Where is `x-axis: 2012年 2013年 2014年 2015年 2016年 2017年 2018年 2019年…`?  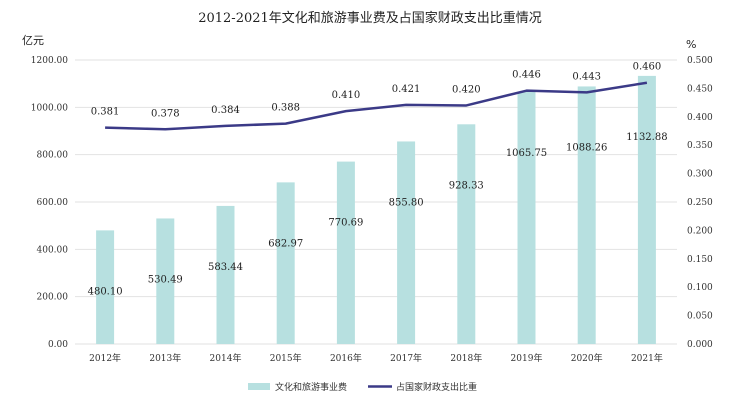 x-axis: 2012年 2013年 2014年 2015年 2016年 2017年 2018年 2019年… is located at coordinates (376, 358).